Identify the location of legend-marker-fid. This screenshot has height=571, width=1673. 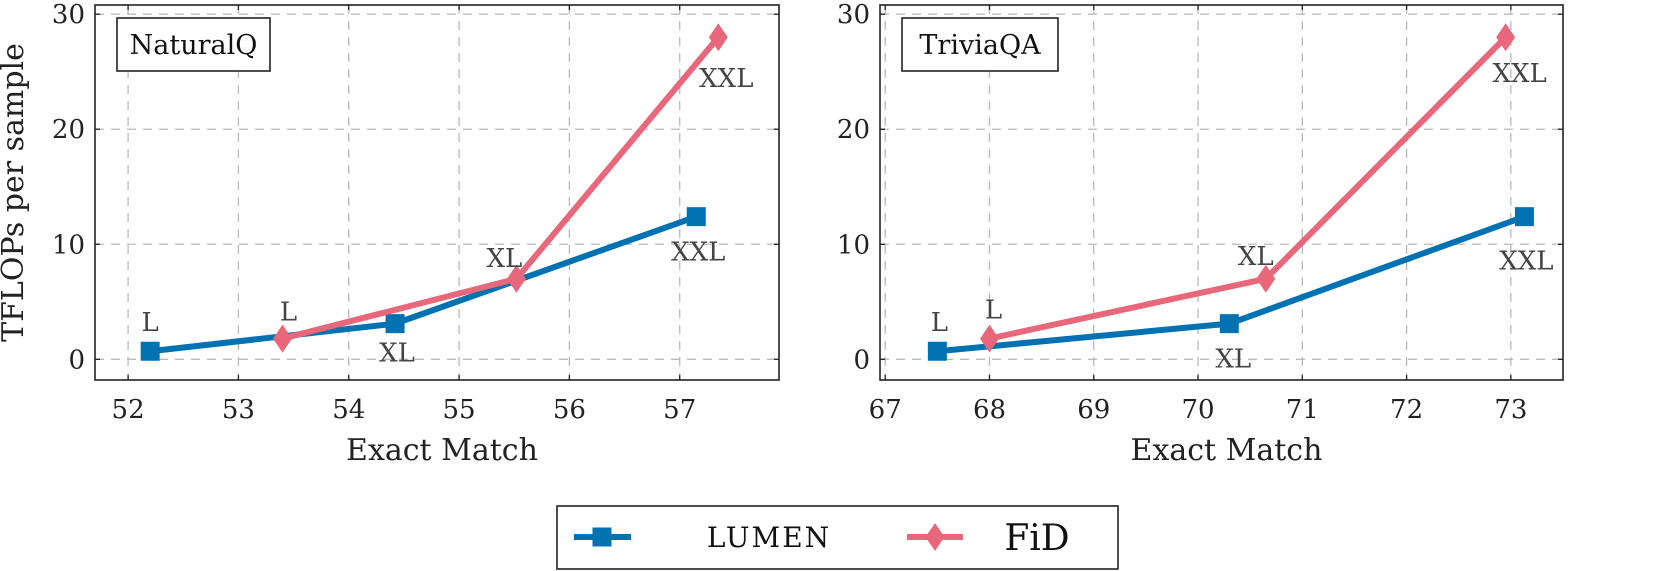
(935, 537).